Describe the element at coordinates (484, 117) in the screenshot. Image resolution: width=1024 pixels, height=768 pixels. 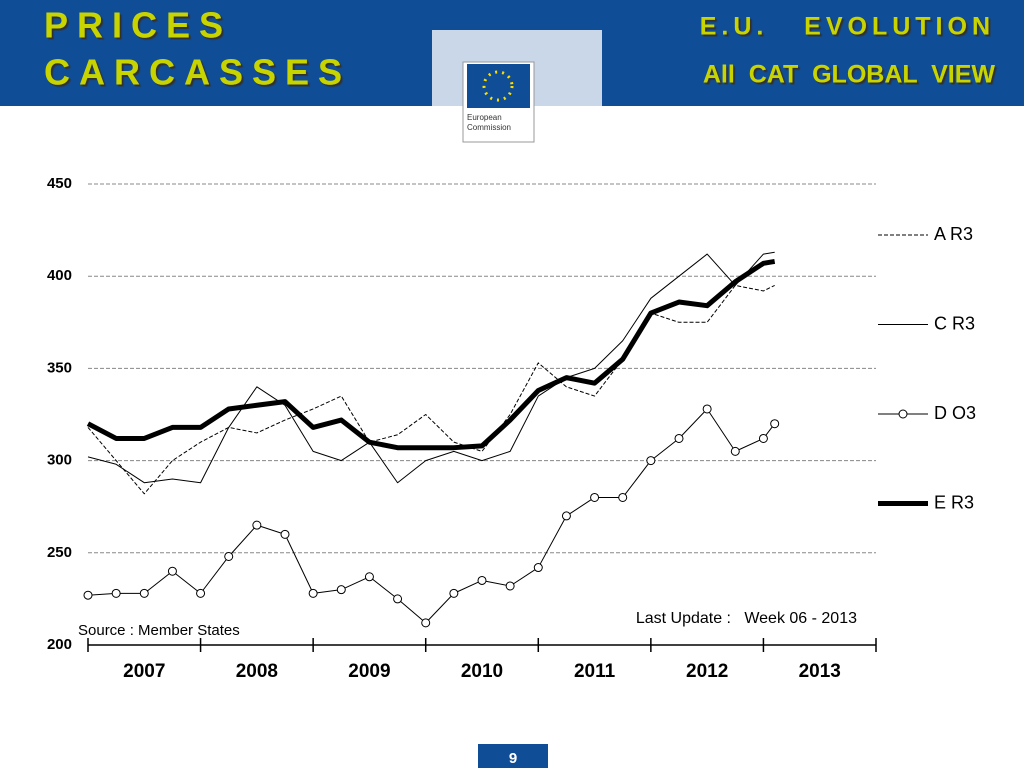
I see `logo-text: European` at that location.